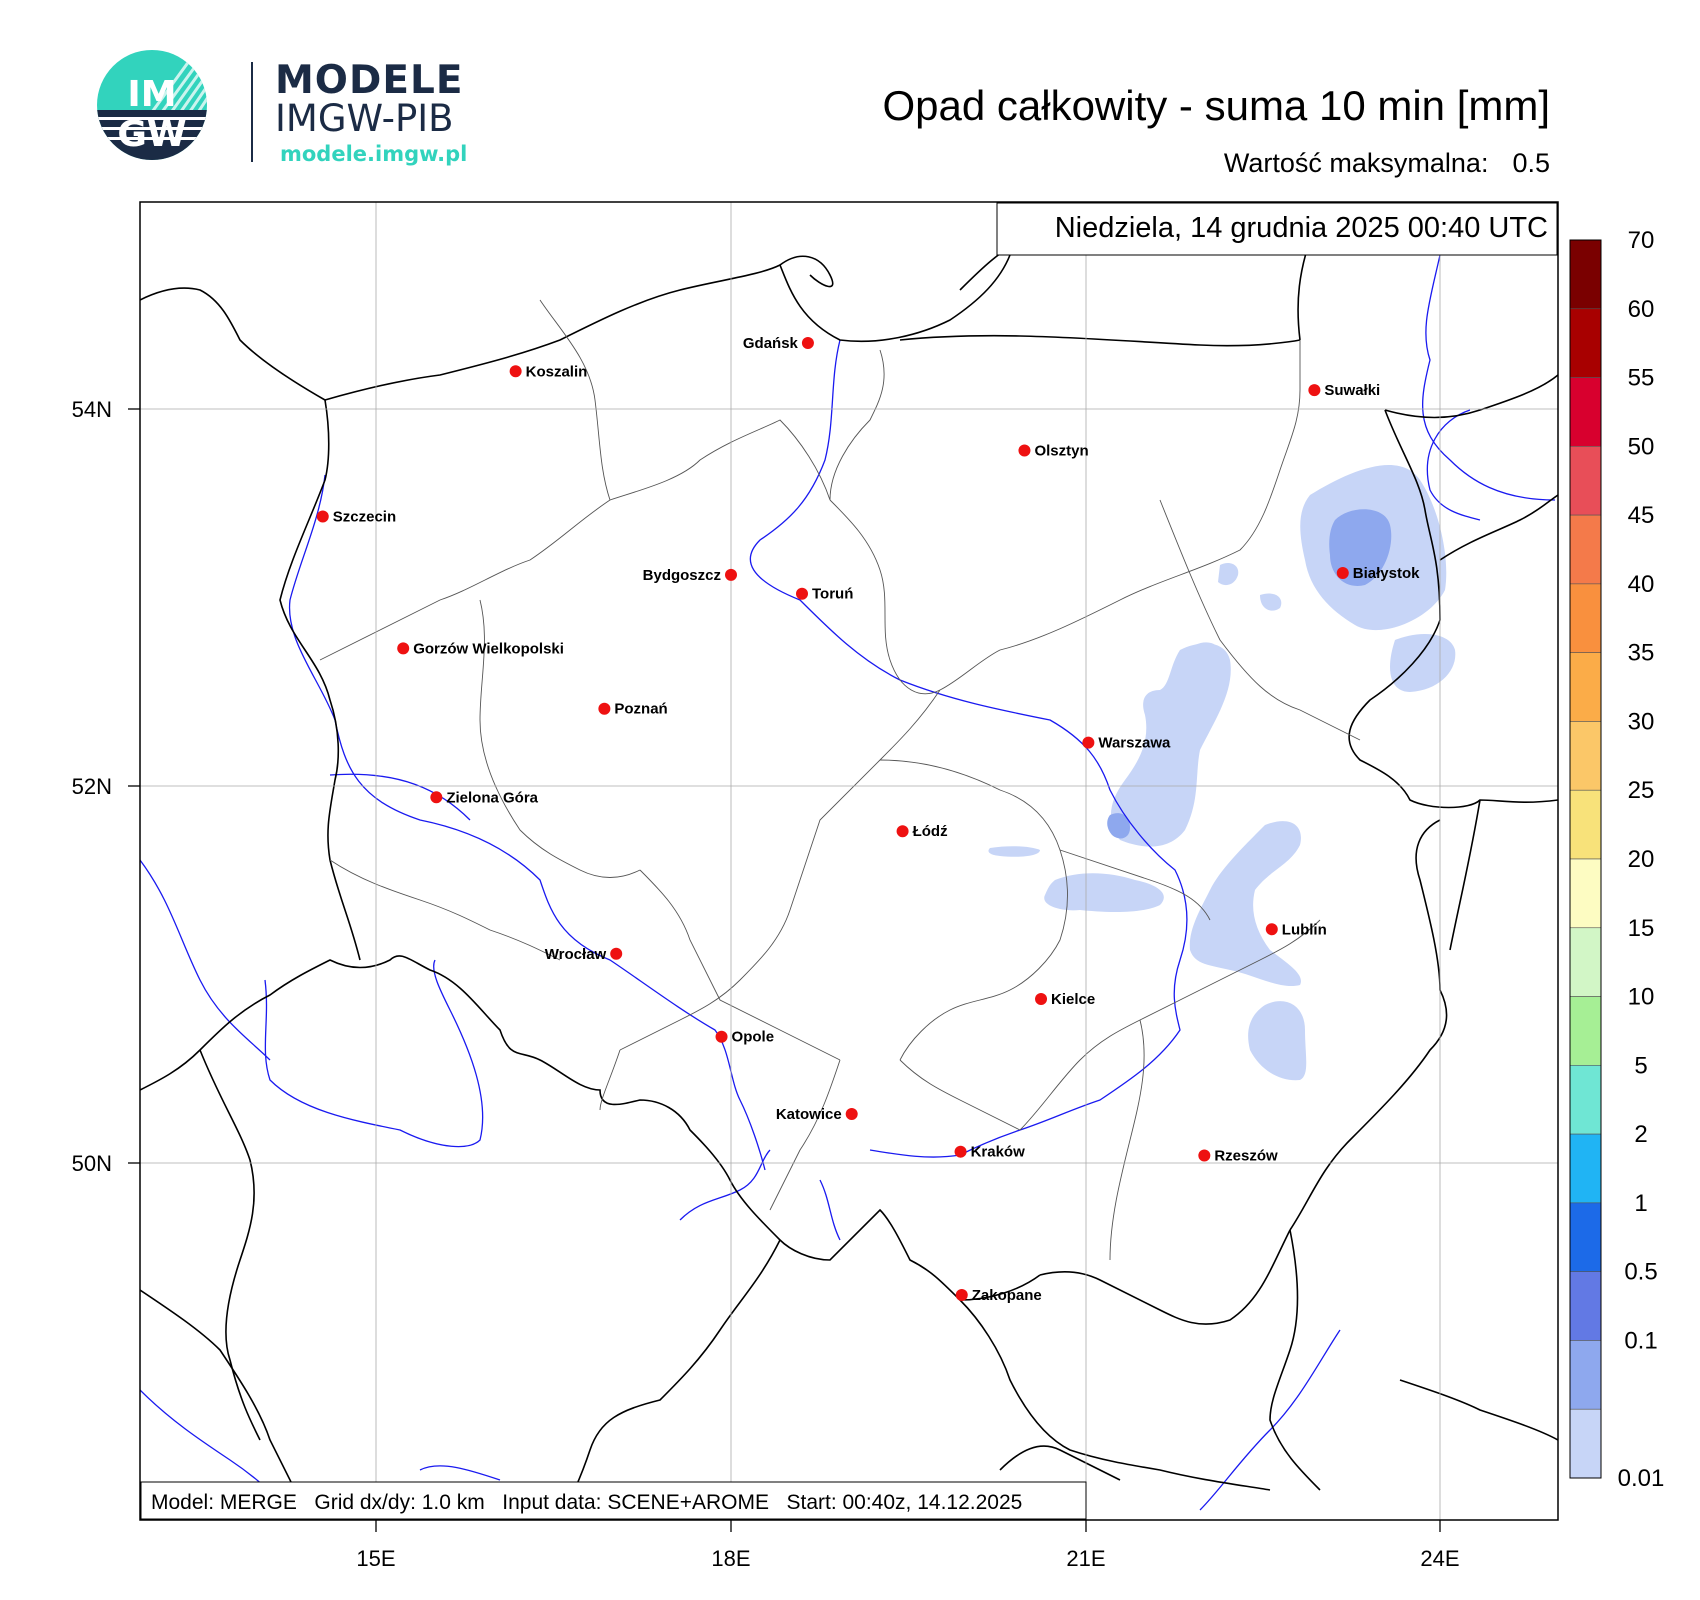 This screenshot has height=1600, width=1700. What do you see at coordinates (1423, 663) in the screenshot?
I see `precip-area-east` at bounding box center [1423, 663].